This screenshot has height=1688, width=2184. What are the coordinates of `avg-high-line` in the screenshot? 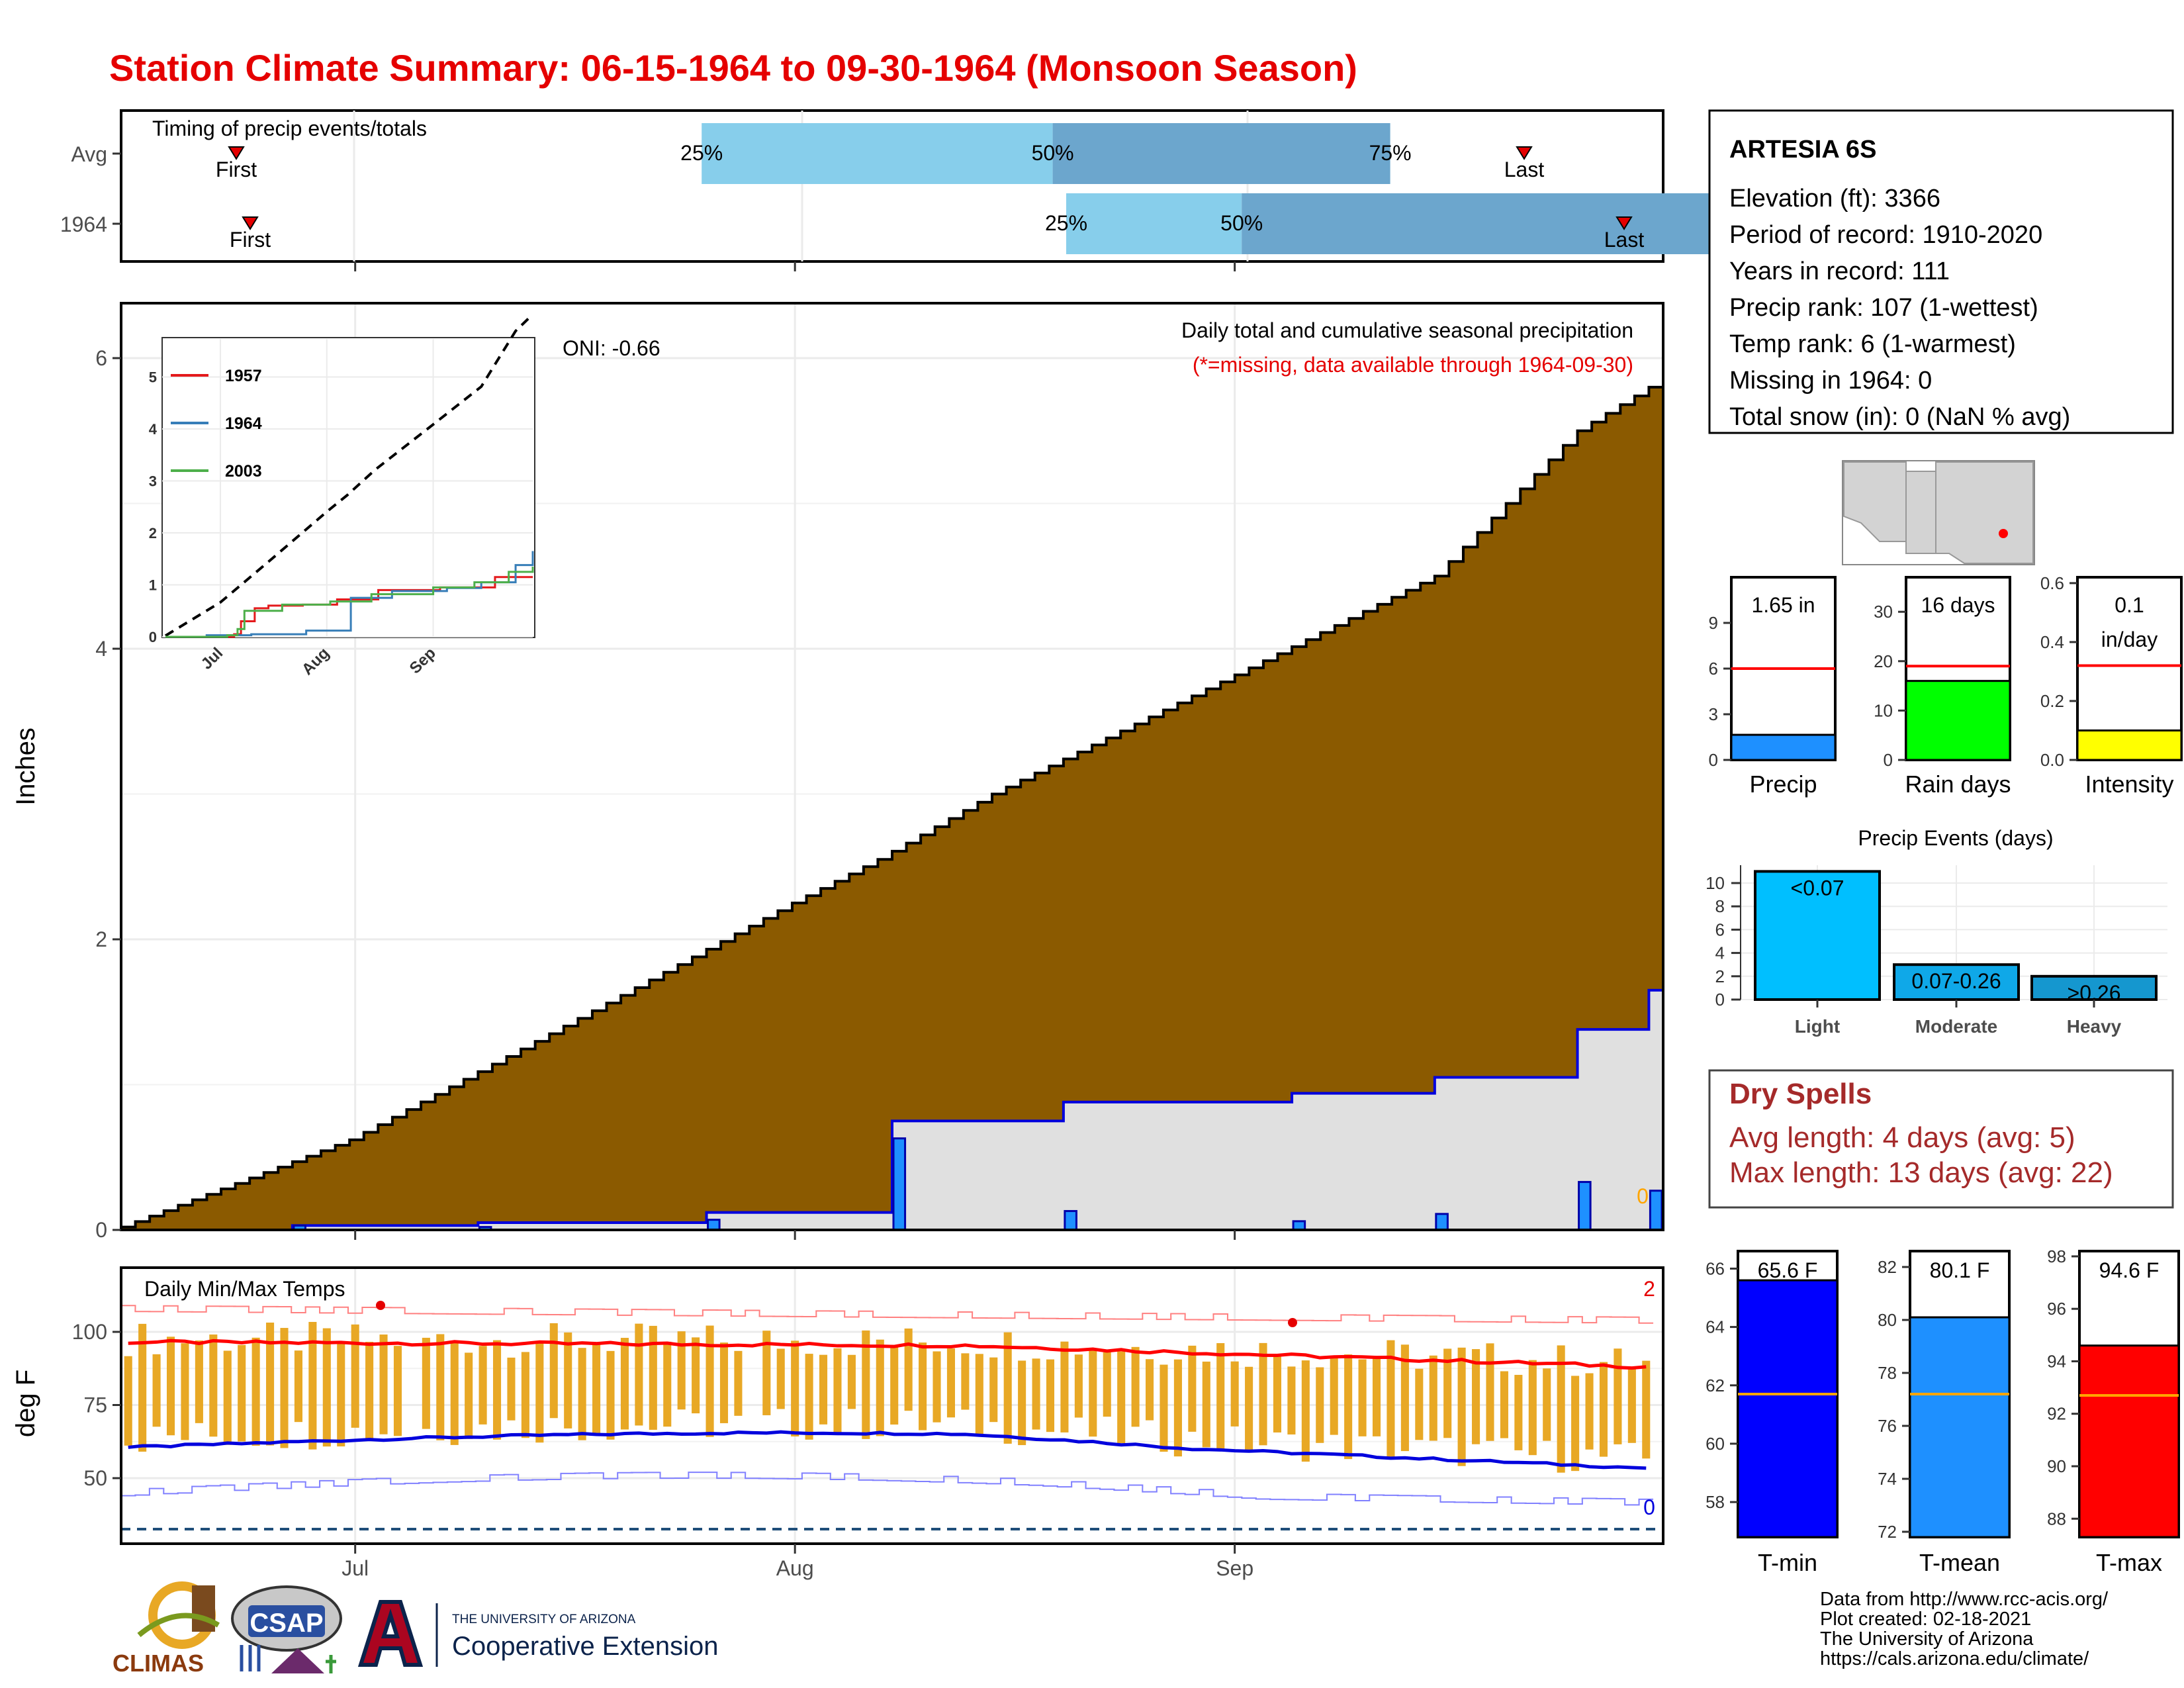 It's located at (887, 1354).